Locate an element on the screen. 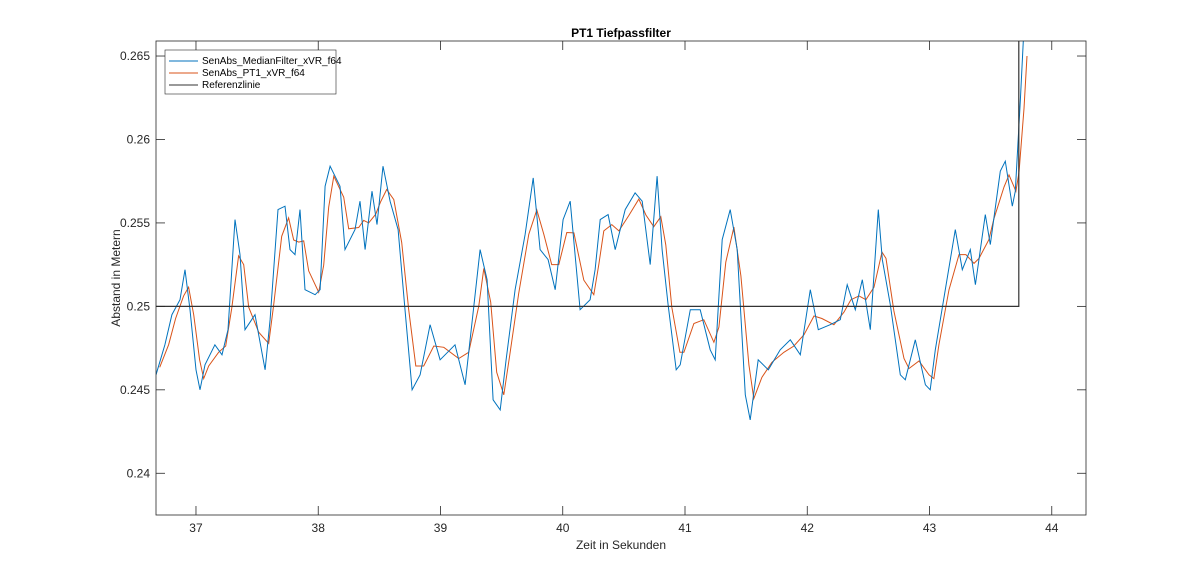  y-axis-label: Abstand in Metern is located at coordinates (116, 277).